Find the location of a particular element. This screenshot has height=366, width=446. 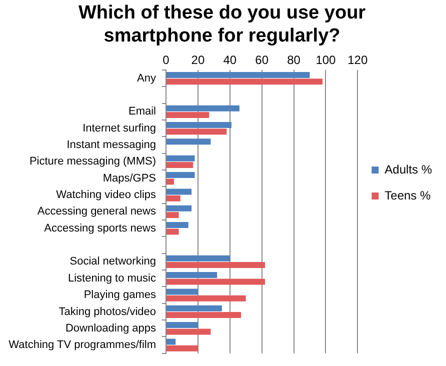

y-tick-label: Maps/GPS is located at coordinates (129, 178).